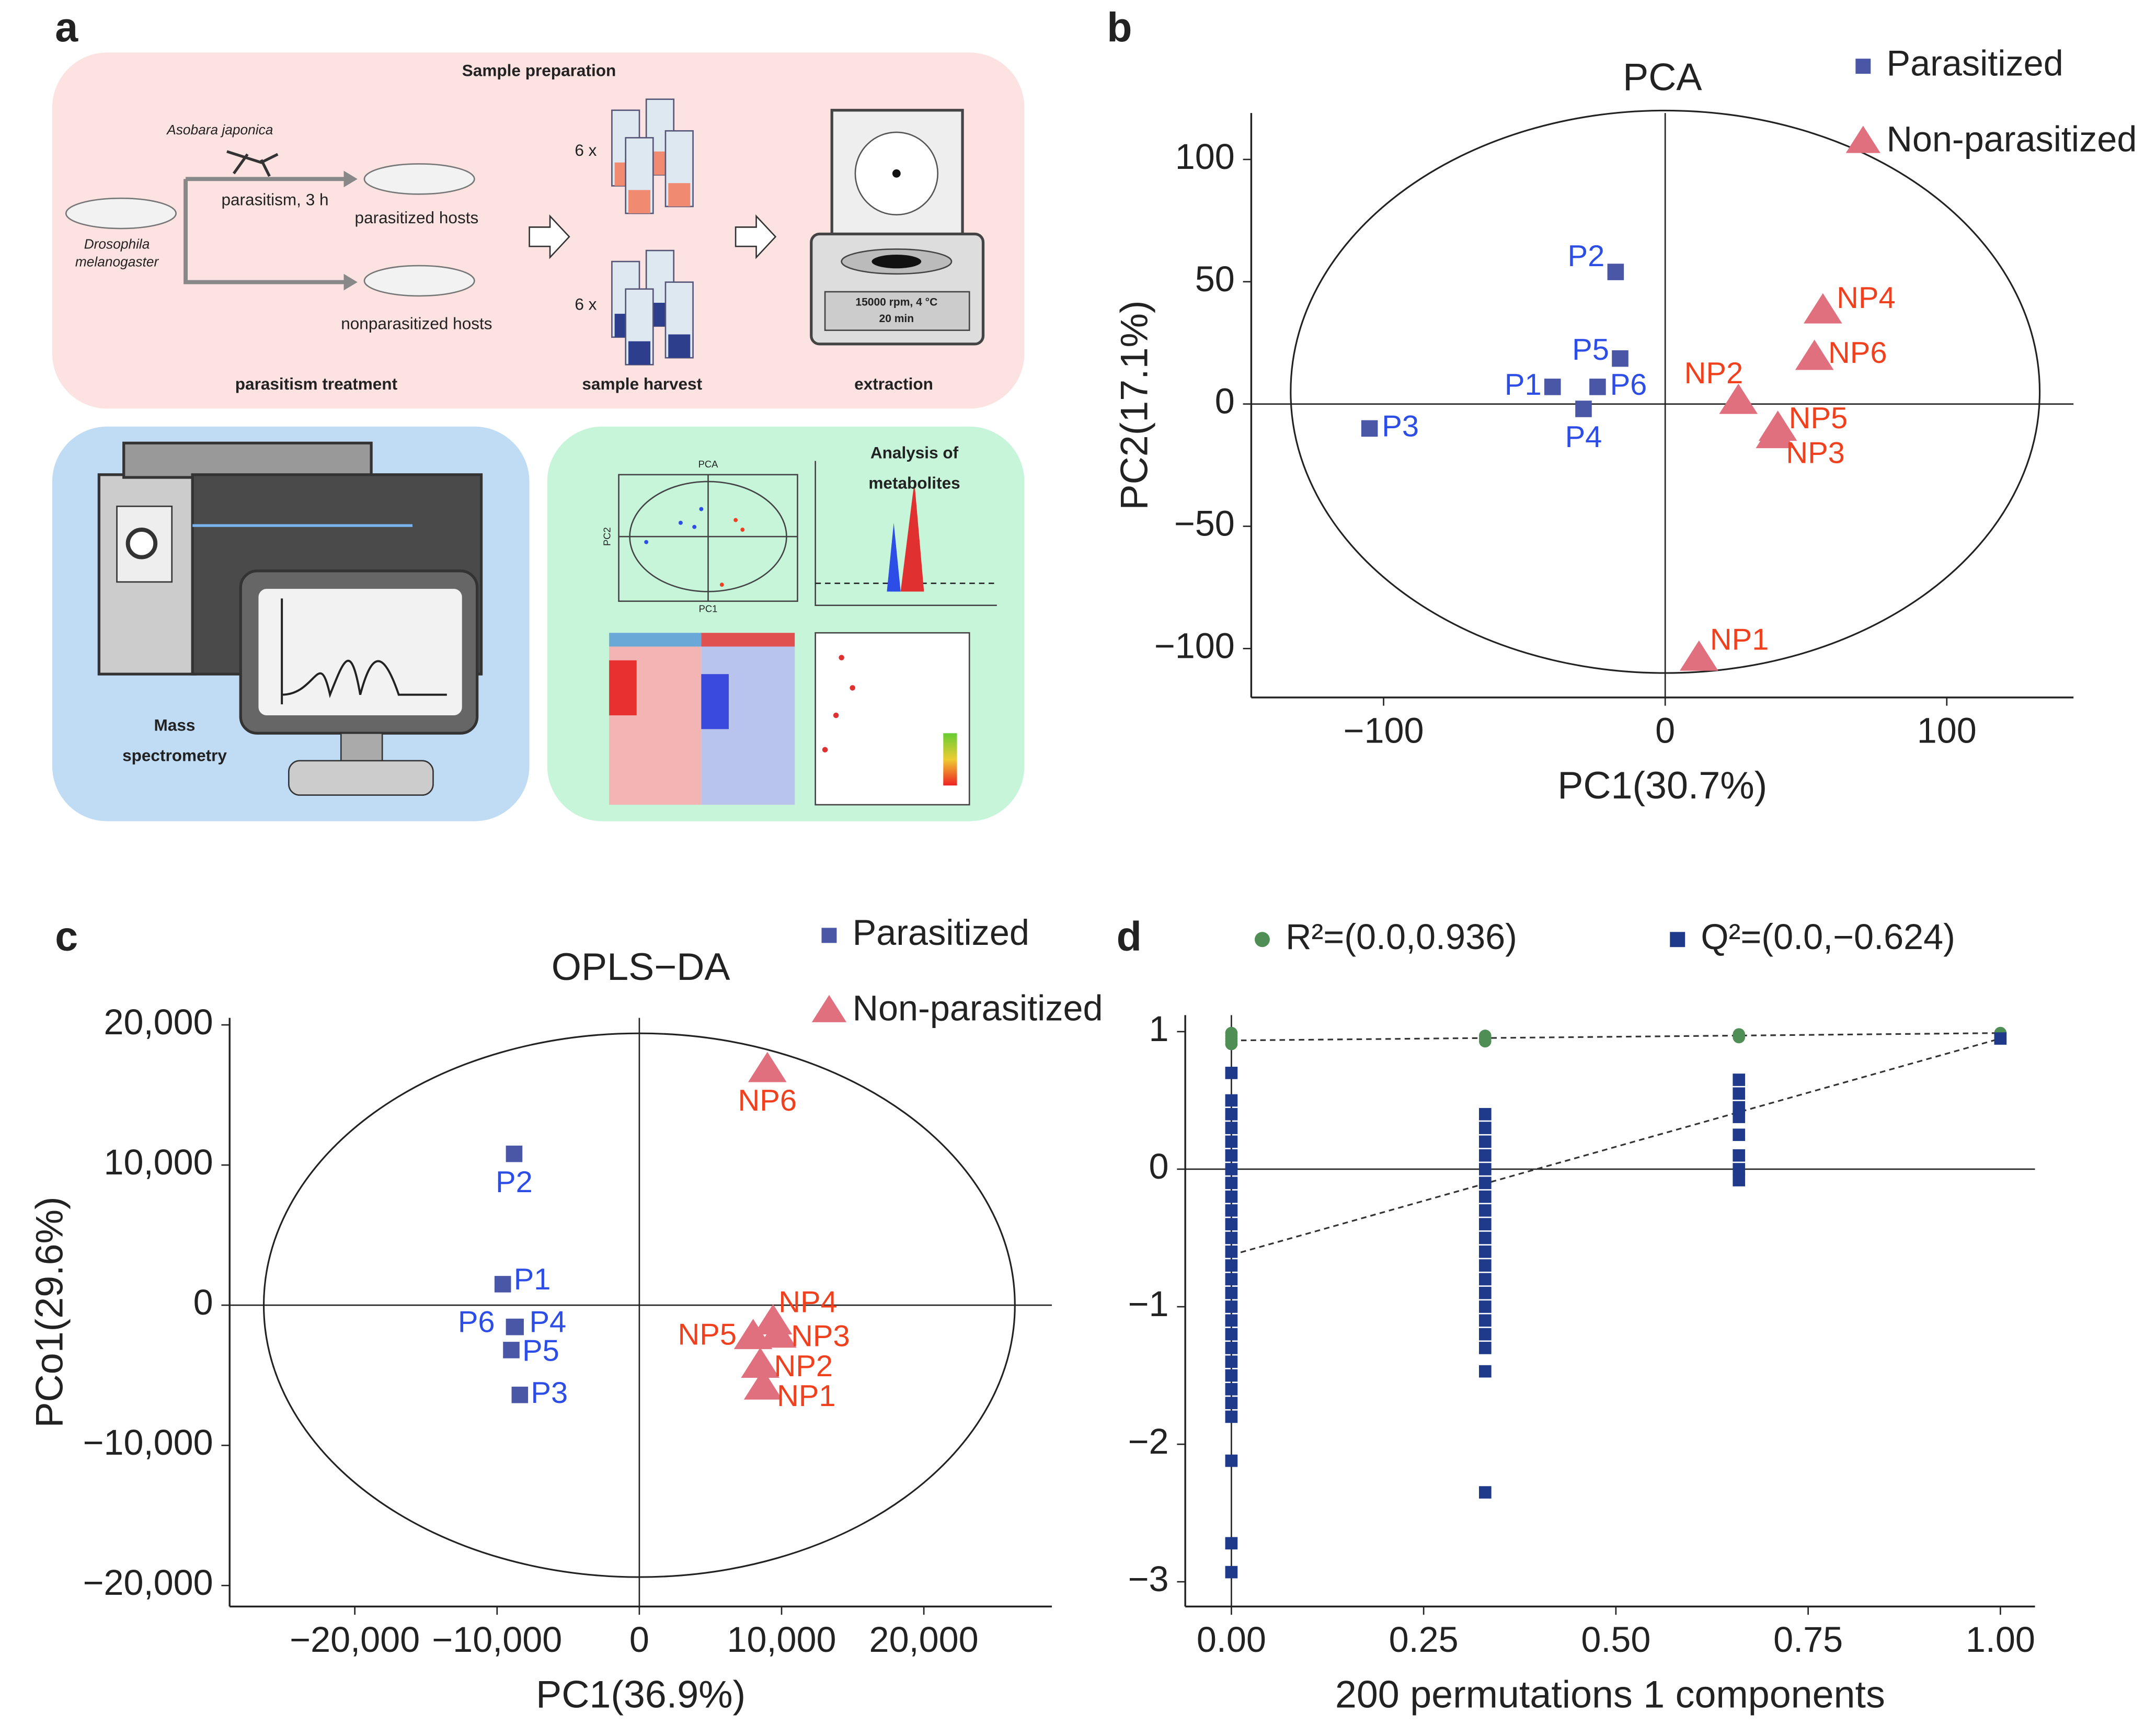 The width and height of the screenshot is (2156, 1736). I want to click on chart-title: OPLS−DA, so click(641, 967).